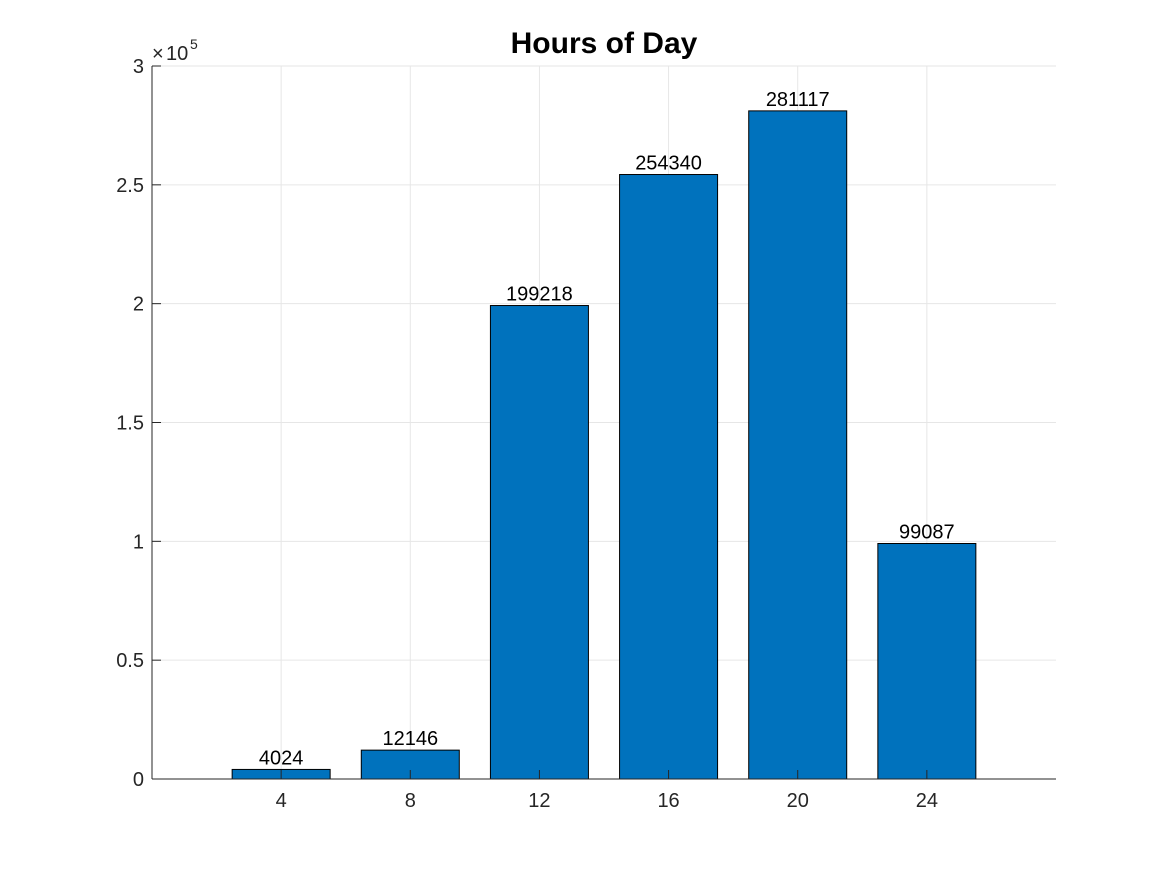 This screenshot has width=1167, height=875. Describe the element at coordinates (539, 801) in the screenshot. I see `x-tick-label: 12` at that location.